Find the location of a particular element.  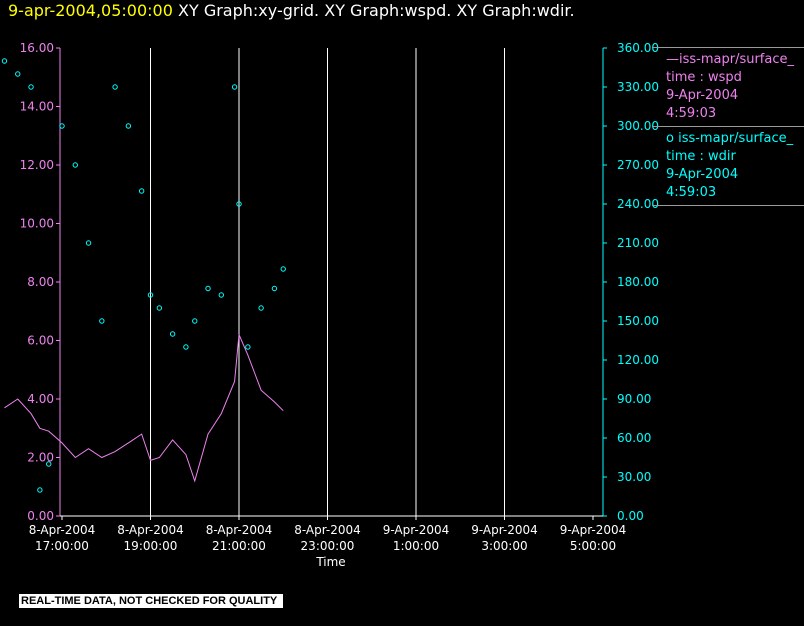

x-axis-title: Time is located at coordinates (330, 562).